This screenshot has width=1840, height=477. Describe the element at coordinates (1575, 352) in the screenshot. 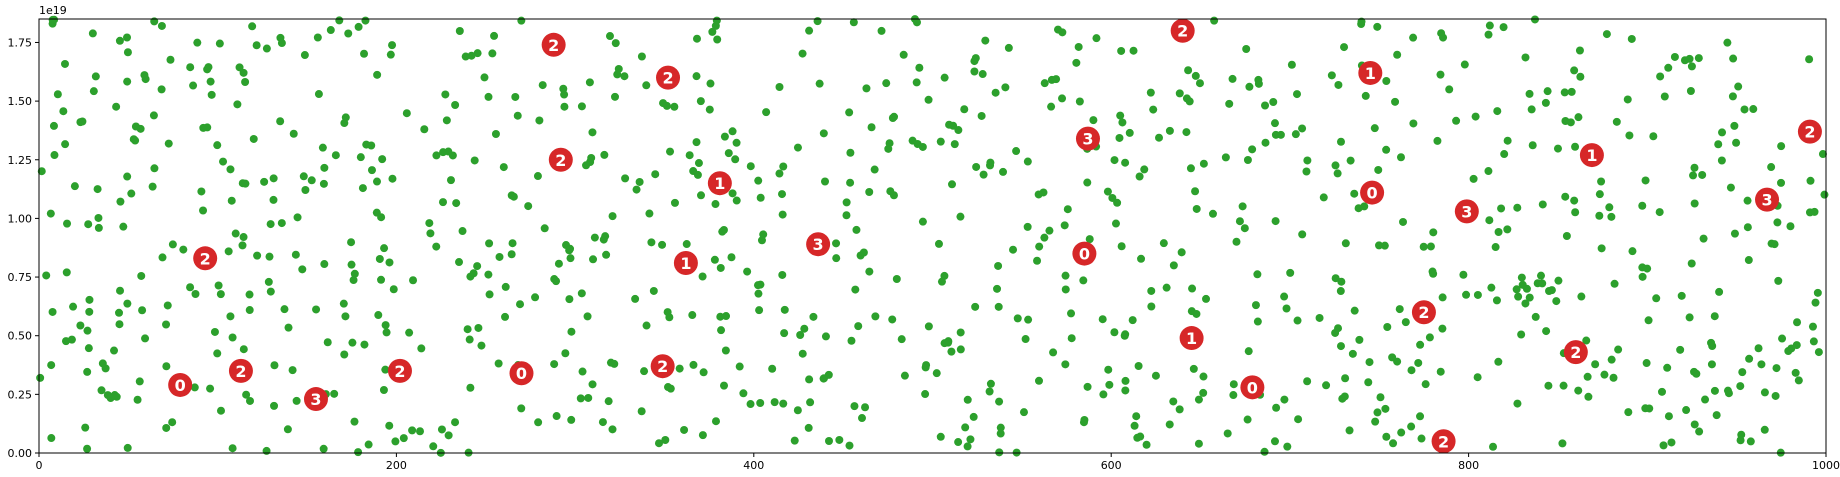

I see `marker-label: 2` at that location.